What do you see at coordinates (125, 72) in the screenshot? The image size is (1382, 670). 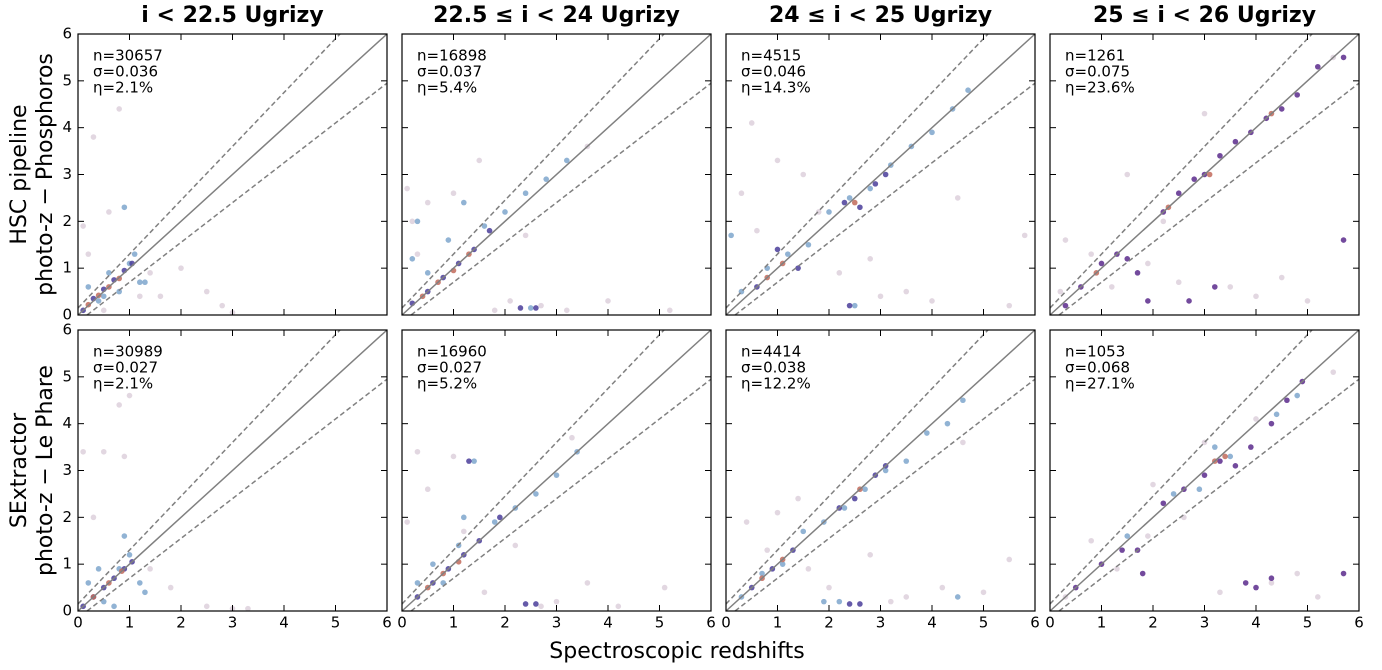 I see `stat-annotation: σ=0.036` at bounding box center [125, 72].